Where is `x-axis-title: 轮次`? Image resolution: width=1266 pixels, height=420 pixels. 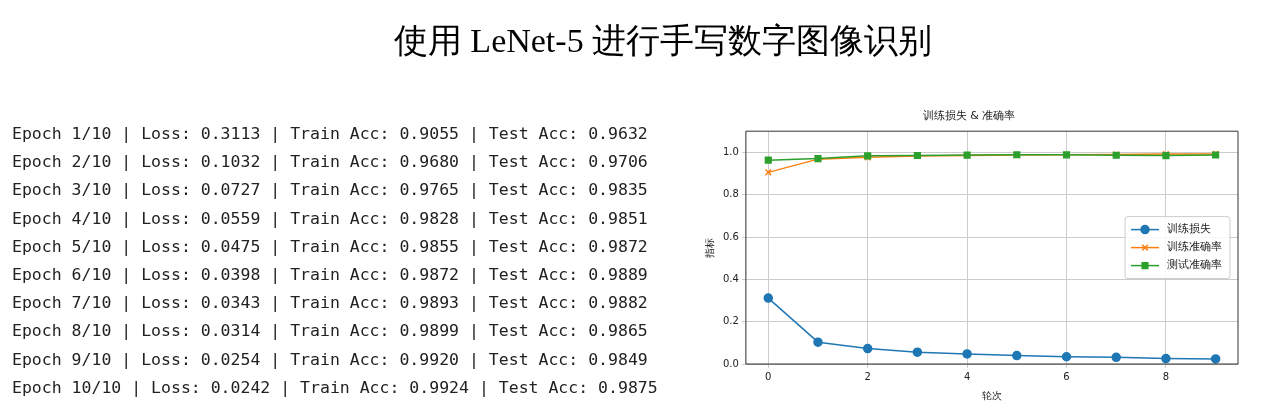
x-axis-title: 轮次 is located at coordinates (991, 395).